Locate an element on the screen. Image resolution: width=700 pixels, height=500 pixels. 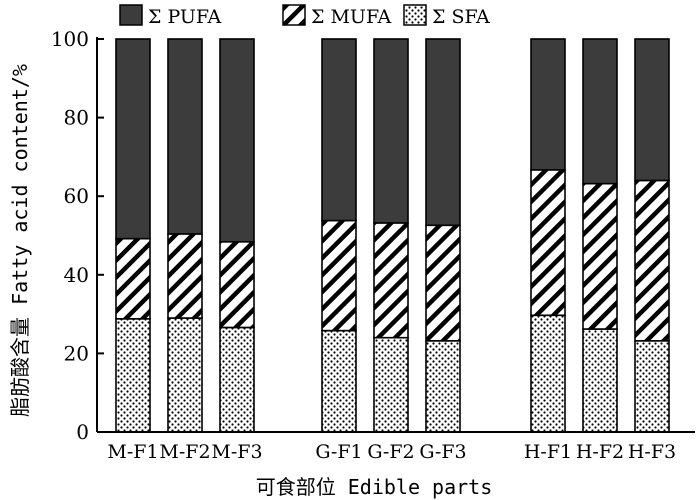
legend-label: Σ MUFA is located at coordinates (351, 17).